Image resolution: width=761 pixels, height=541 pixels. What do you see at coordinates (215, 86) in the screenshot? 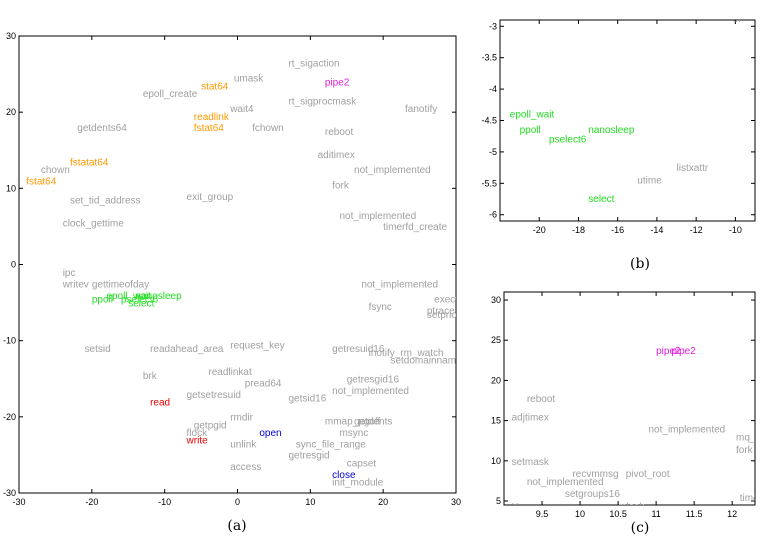
I see `point-label: stat64` at bounding box center [215, 86].